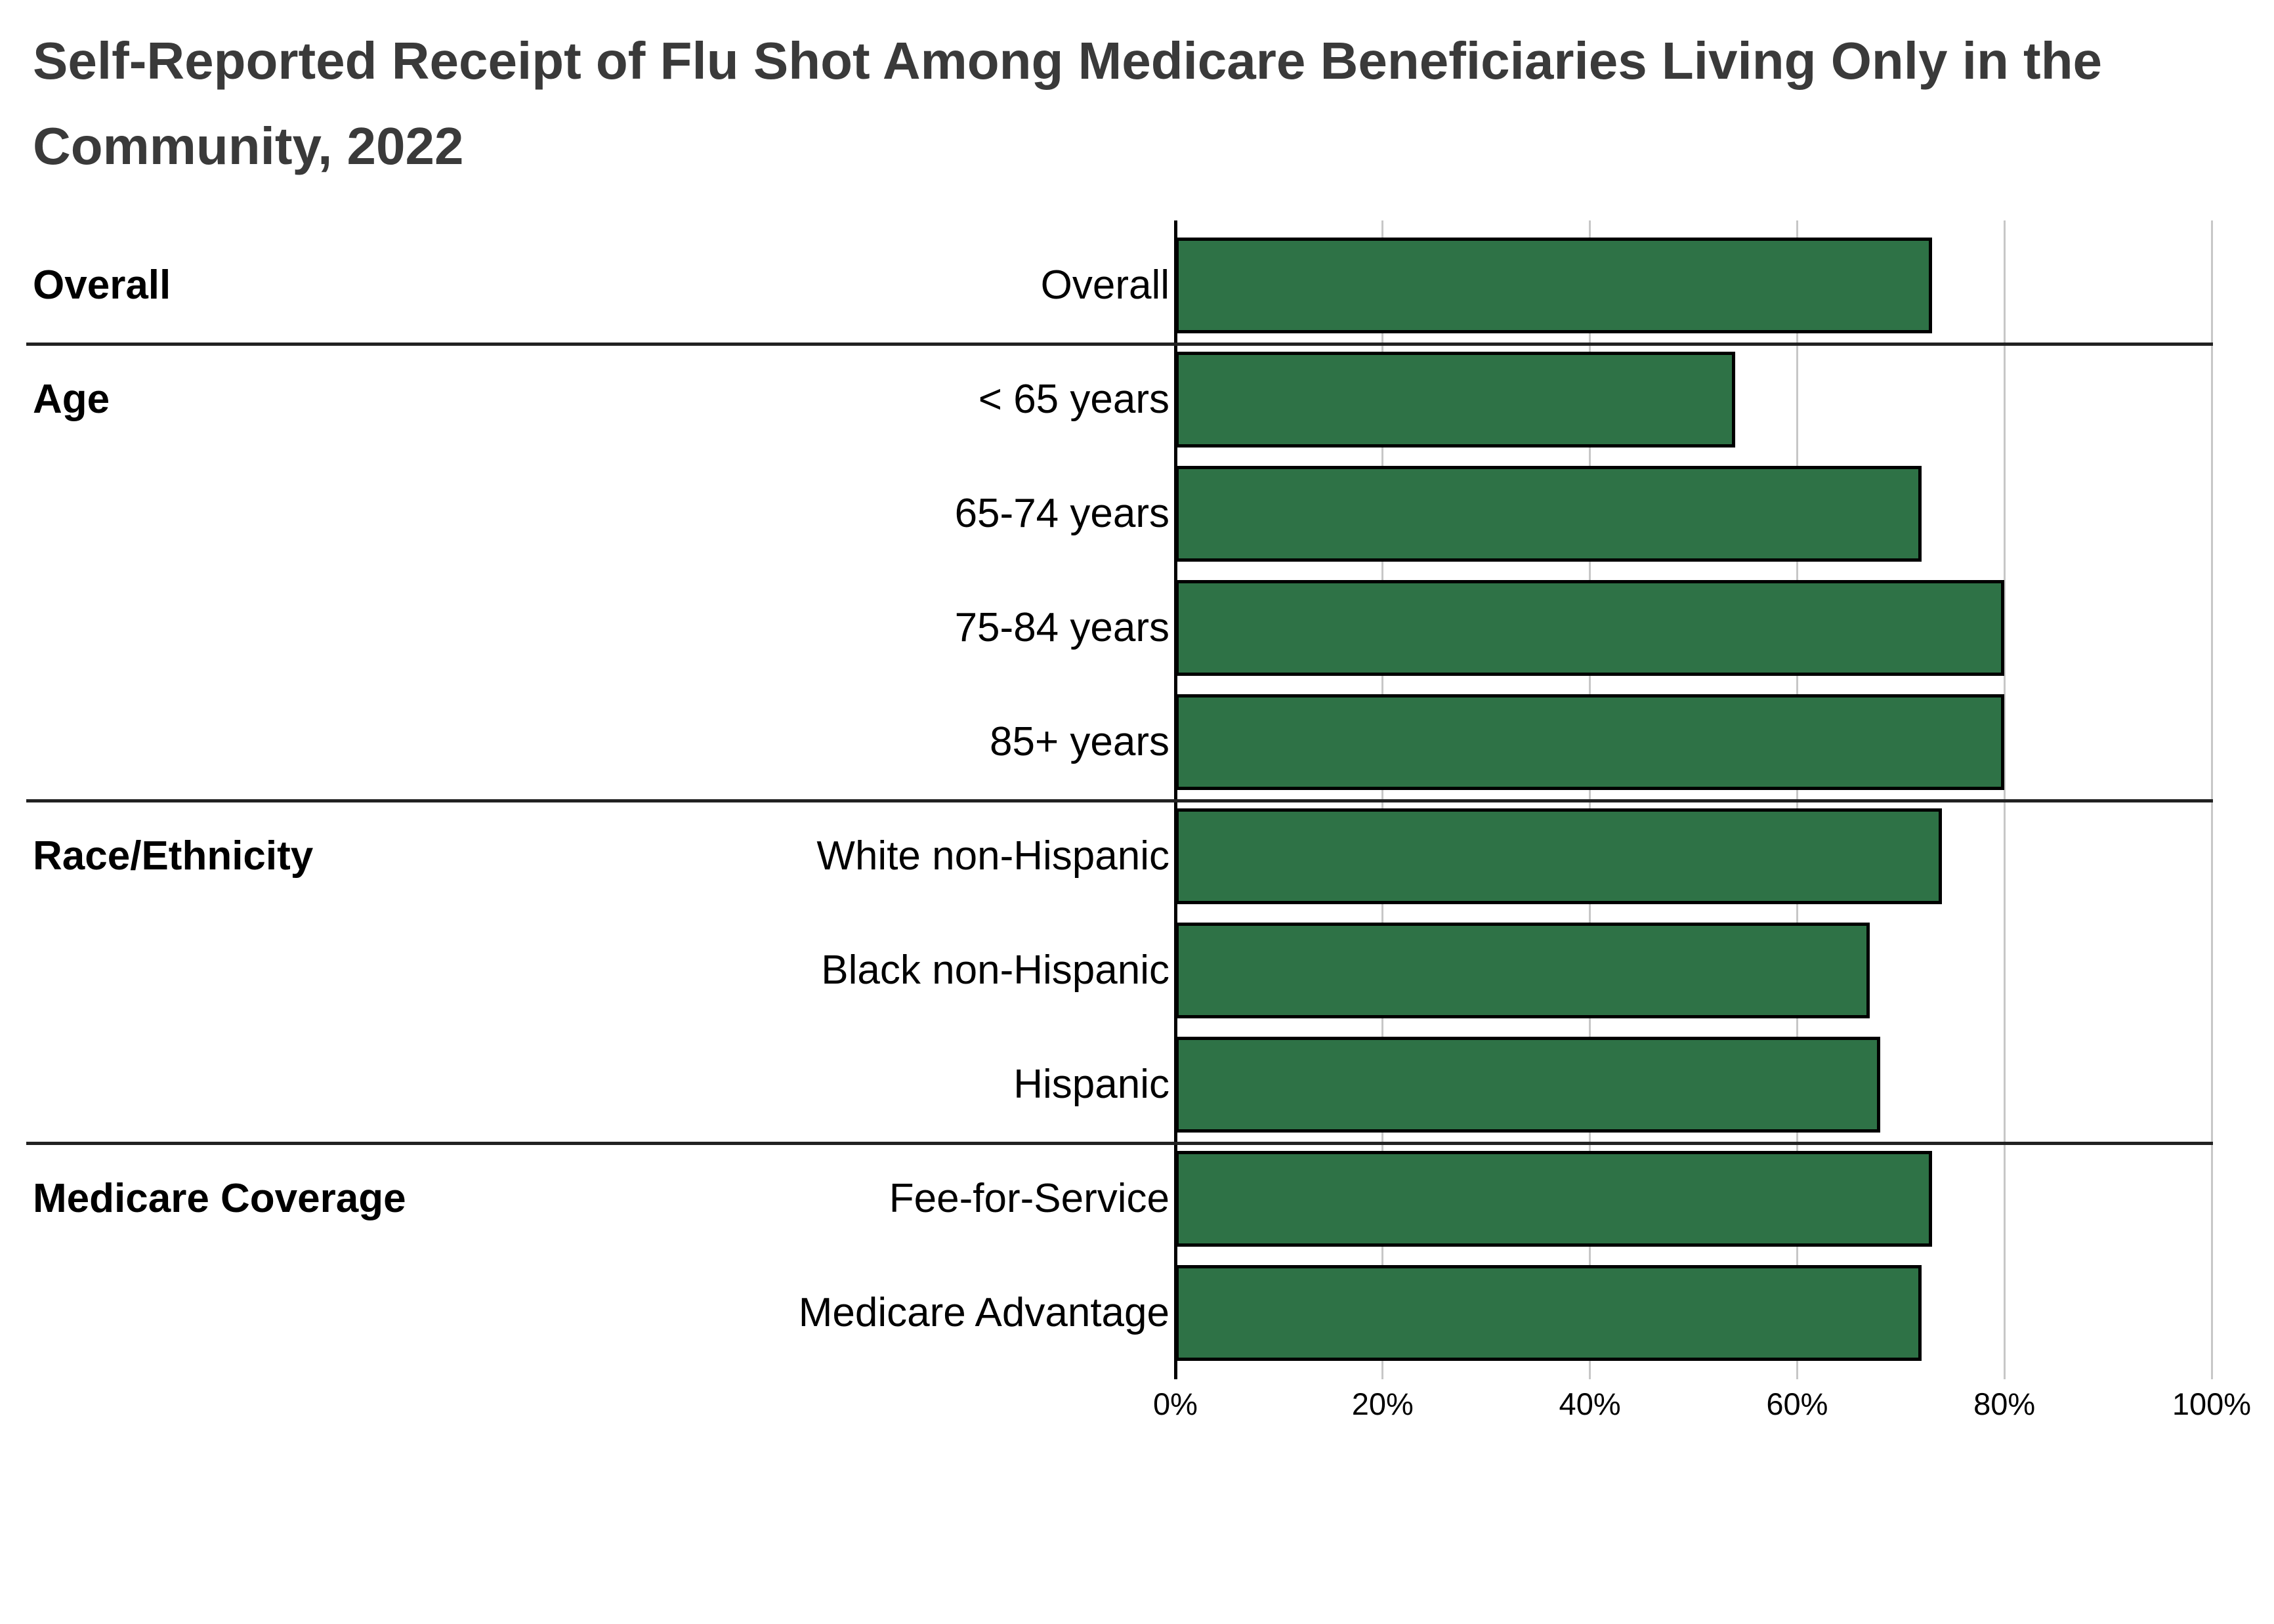 The image size is (2274, 1624). I want to click on category-label: 85+ years, so click(1079, 741).